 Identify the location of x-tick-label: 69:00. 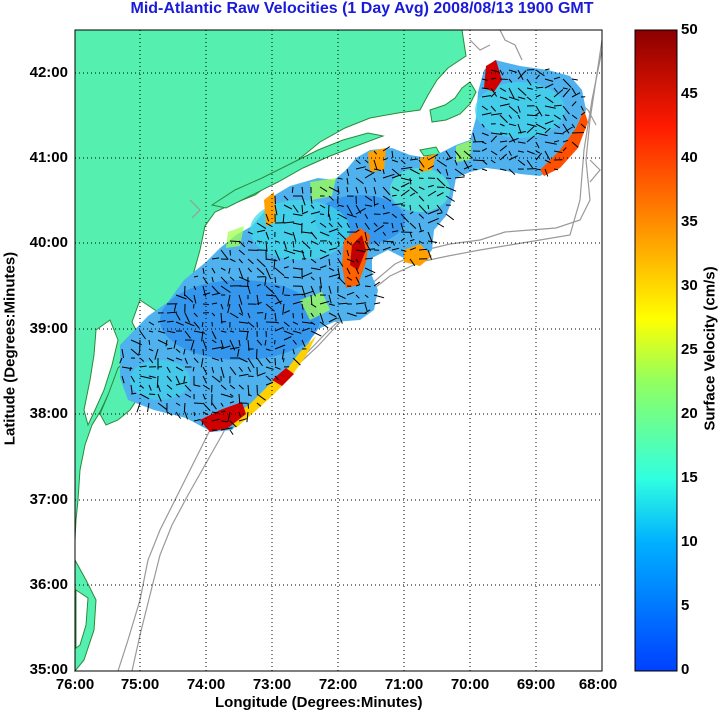
(536, 684).